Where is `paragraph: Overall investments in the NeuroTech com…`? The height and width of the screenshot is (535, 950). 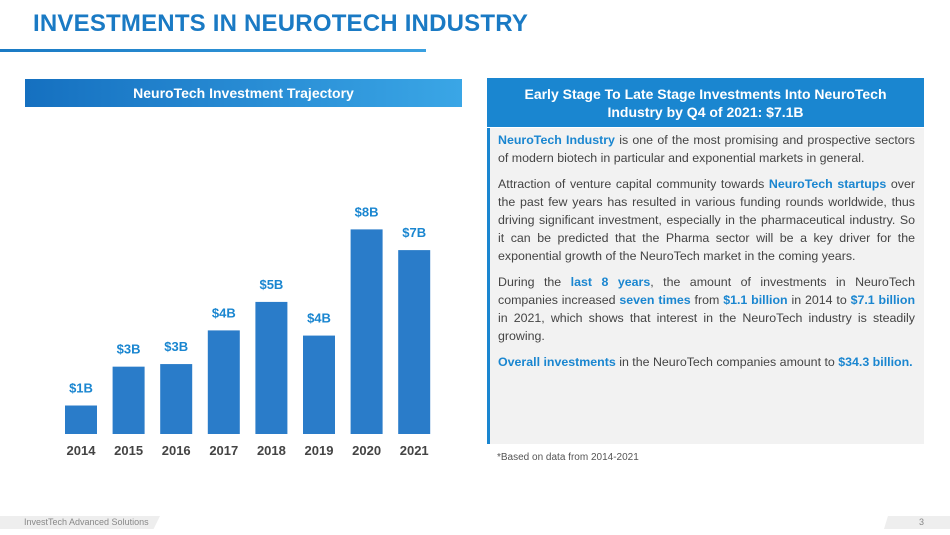 paragraph: Overall investments in the NeuroTech com… is located at coordinates (706, 362).